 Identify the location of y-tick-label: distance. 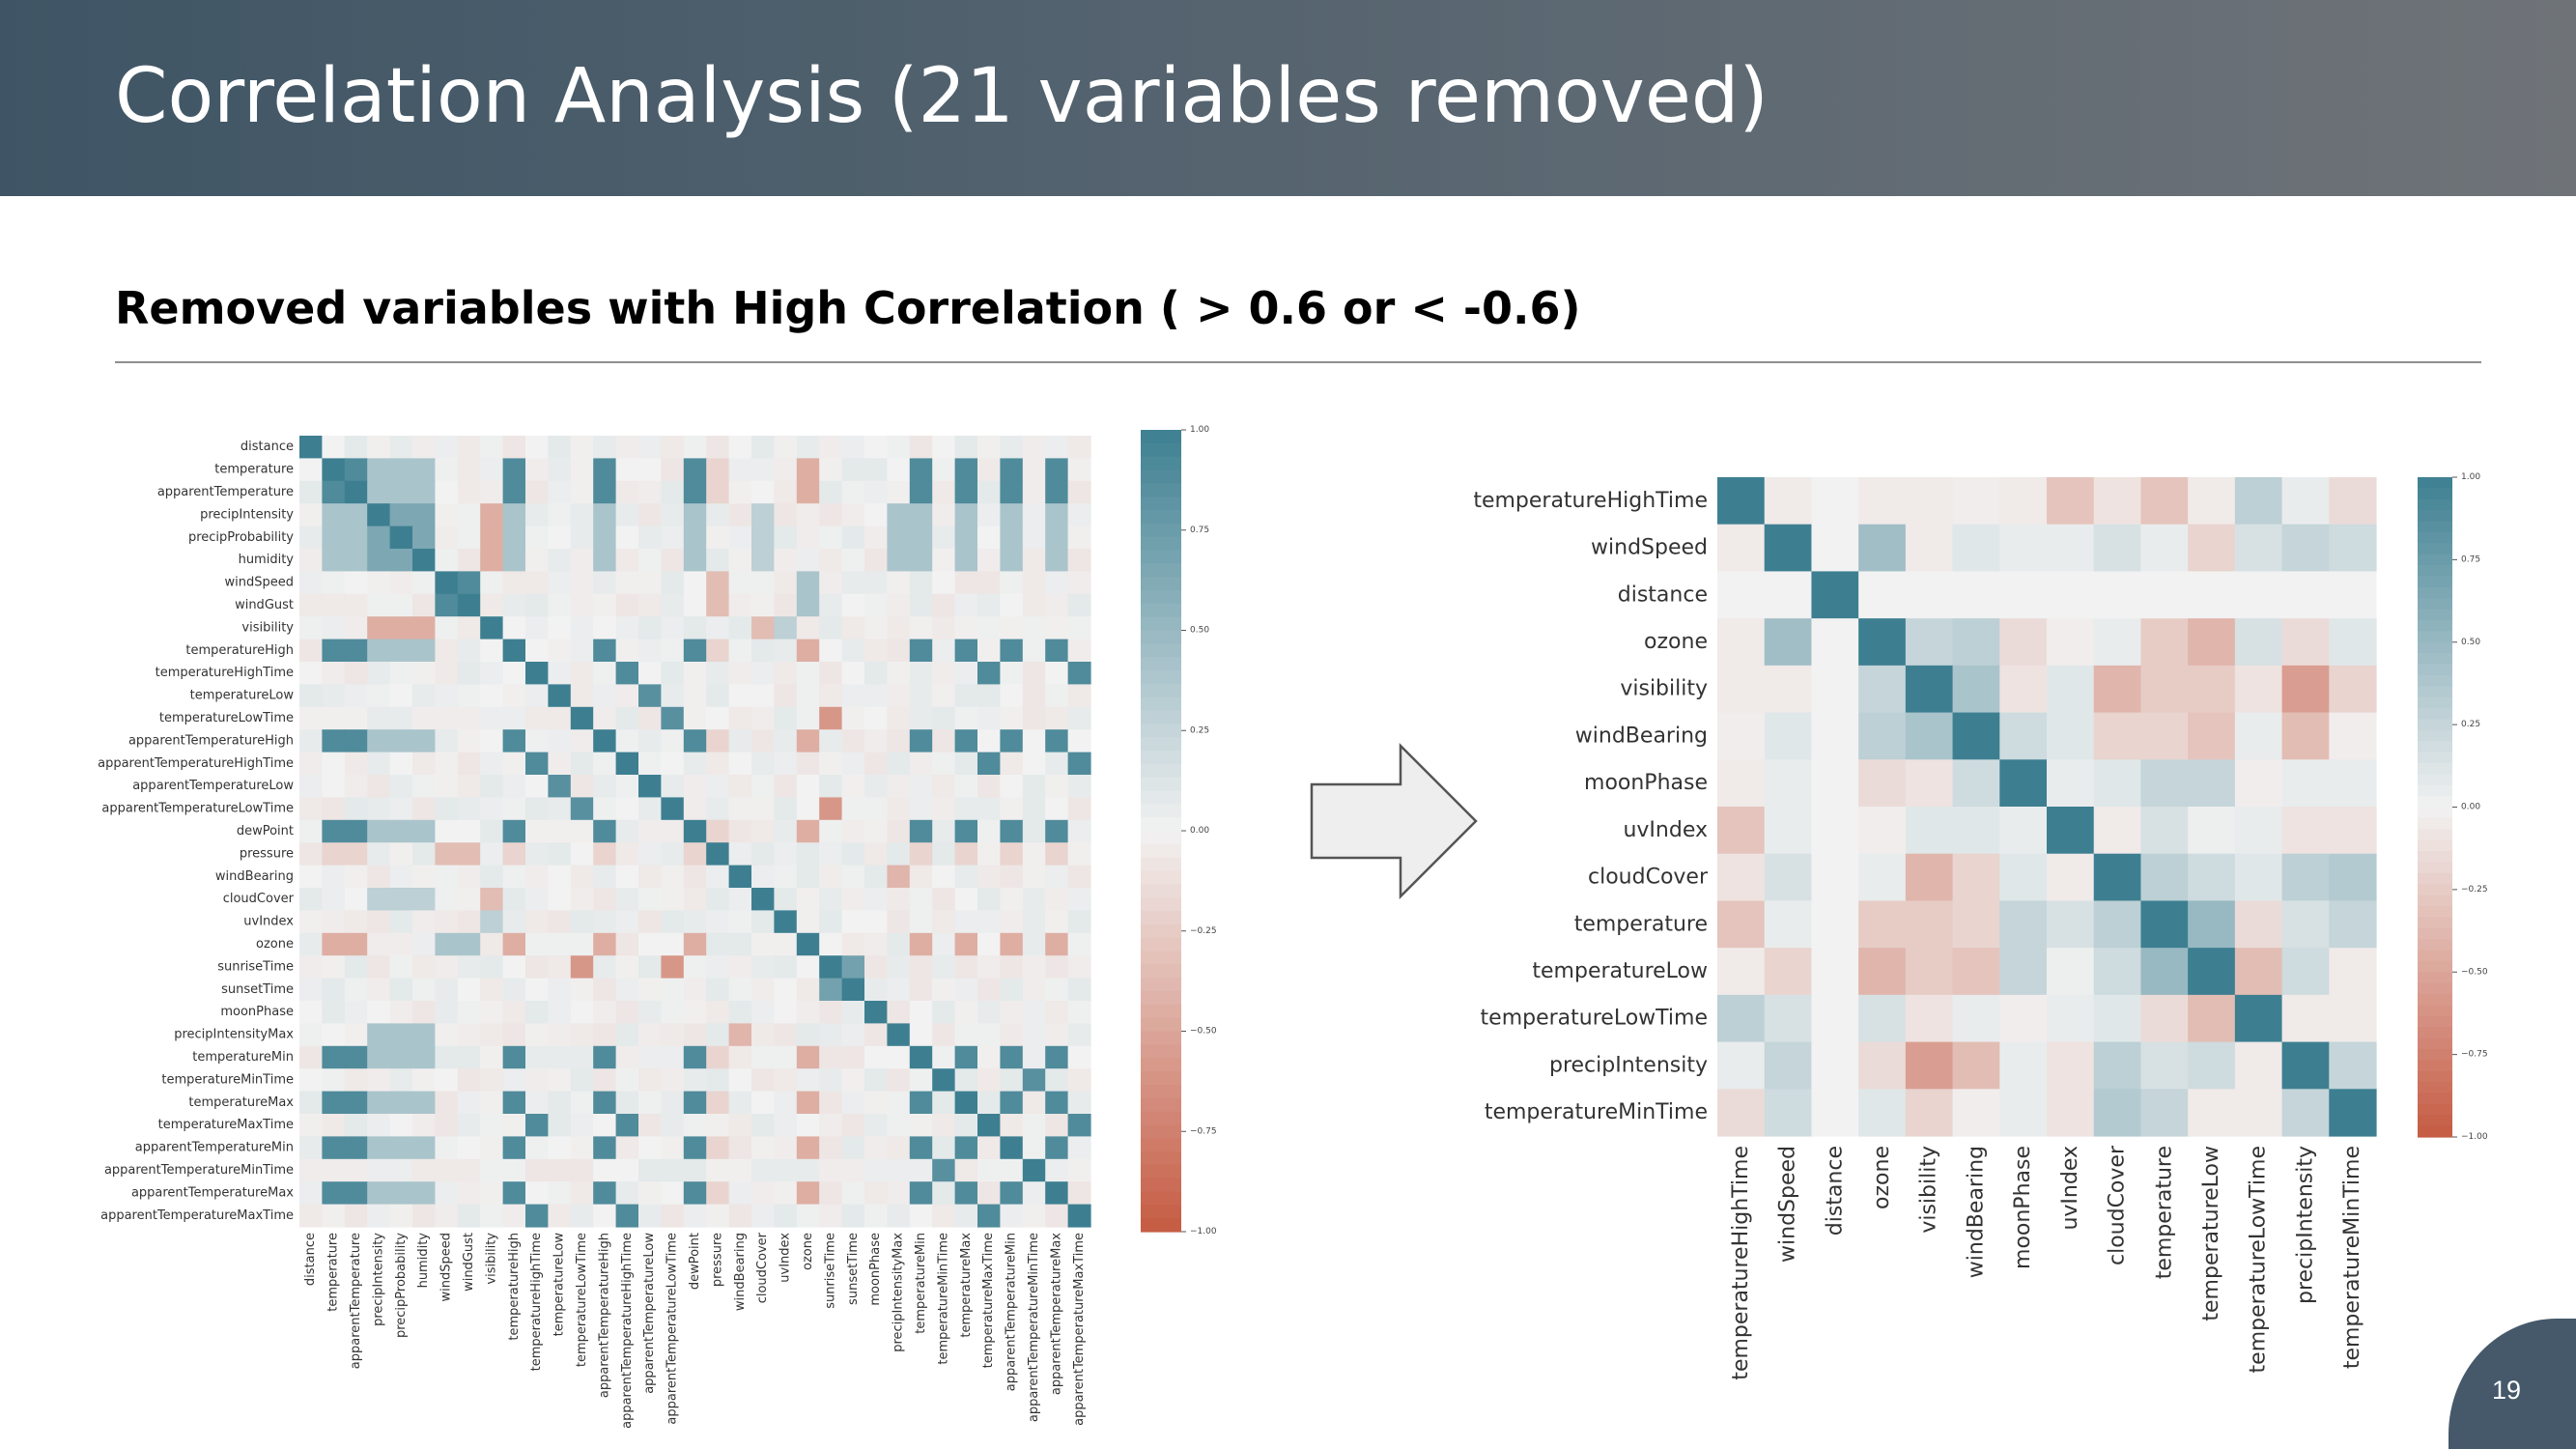
(1663, 594).